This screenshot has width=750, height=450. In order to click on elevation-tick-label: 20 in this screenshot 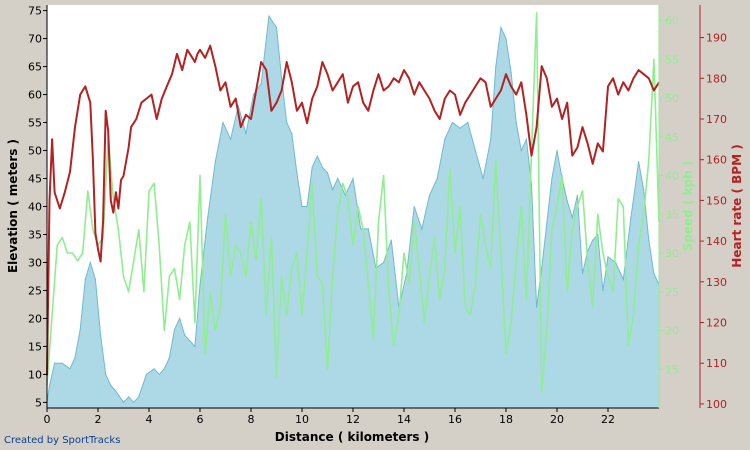, I will do `click(35, 318)`.